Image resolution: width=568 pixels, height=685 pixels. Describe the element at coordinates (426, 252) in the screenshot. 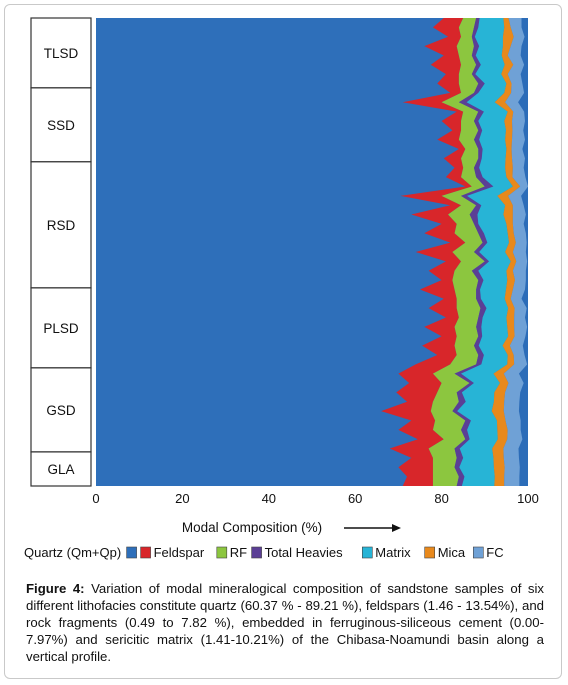

I see `area-feldspar` at that location.